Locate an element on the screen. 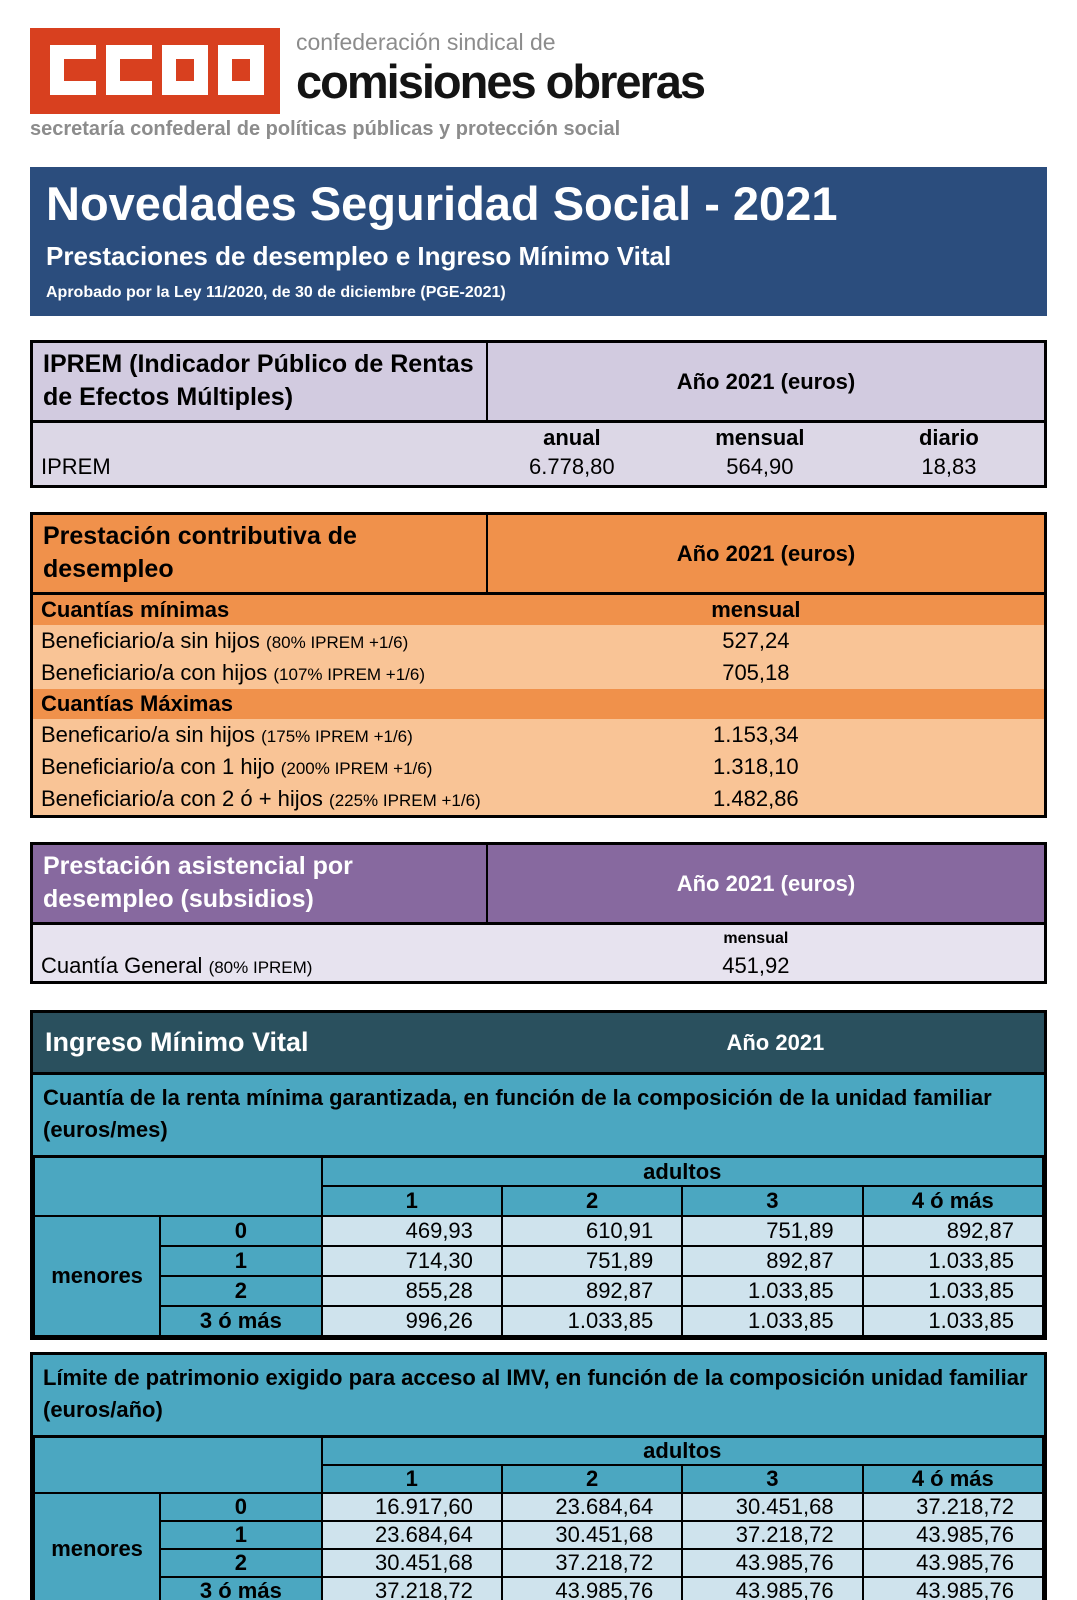  row-header: 3 ó más is located at coordinates (241, 1321).